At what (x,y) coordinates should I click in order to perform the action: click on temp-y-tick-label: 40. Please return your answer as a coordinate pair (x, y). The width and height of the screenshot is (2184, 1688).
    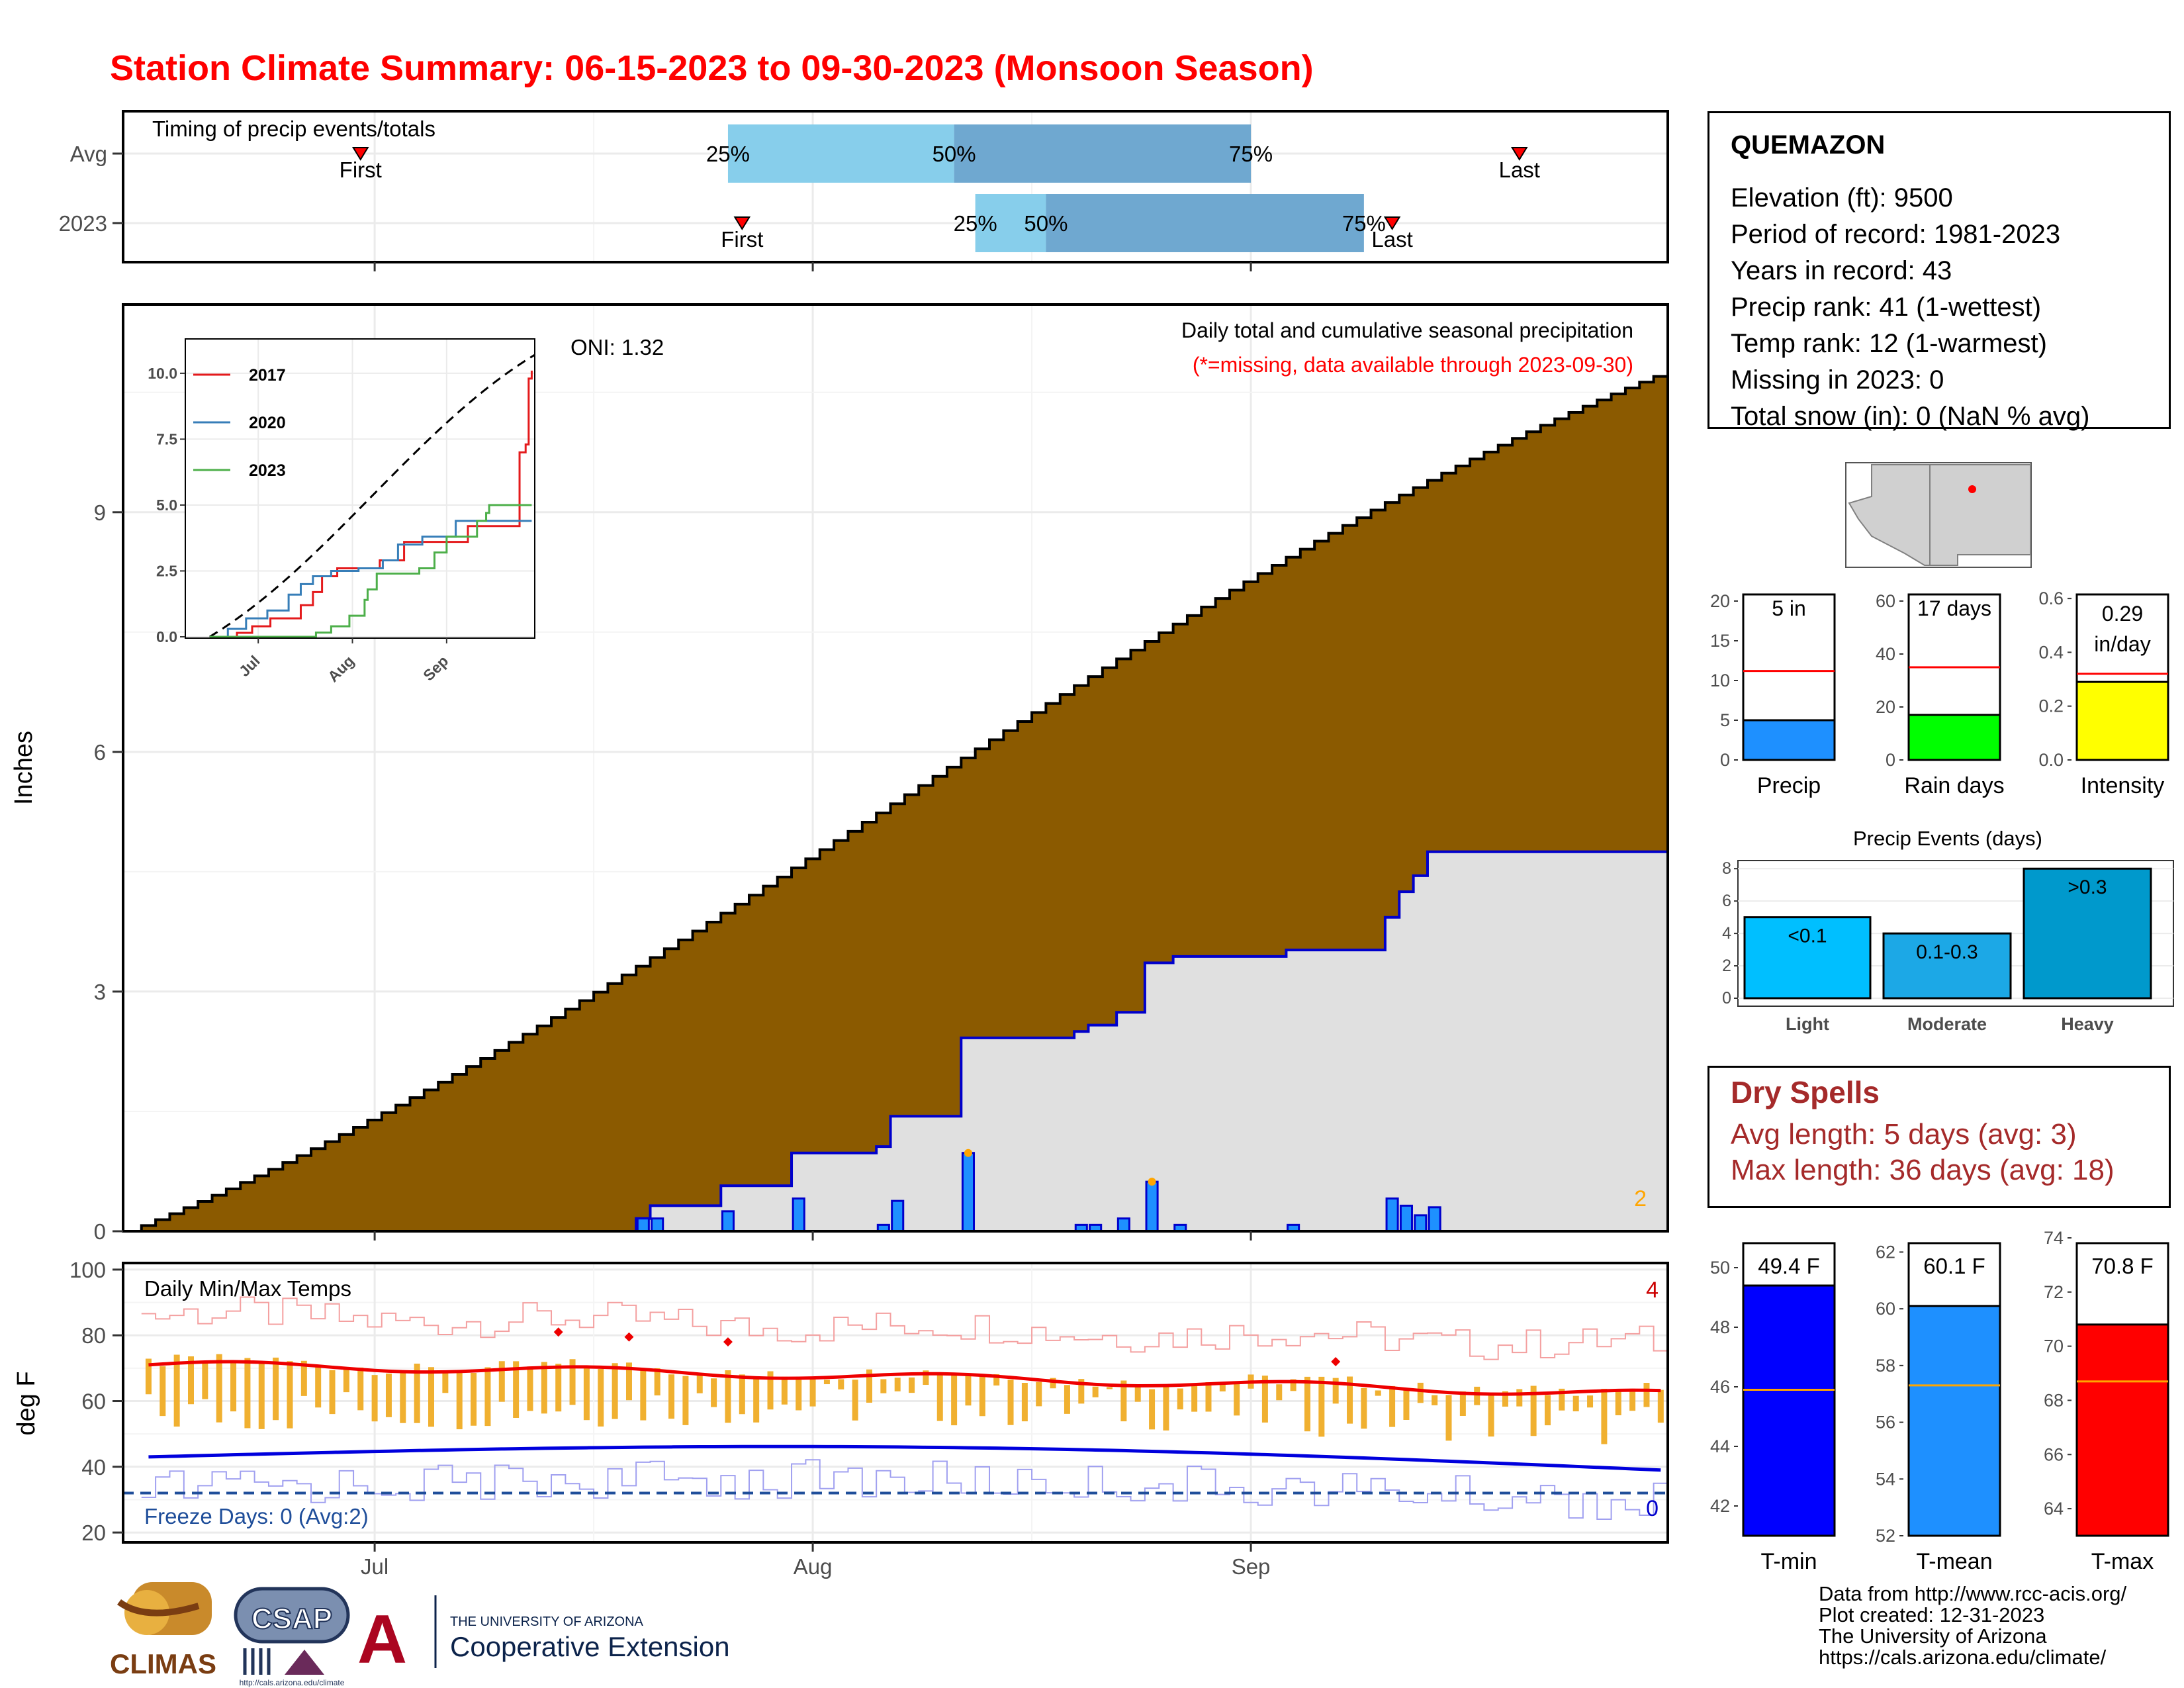
    Looking at the image, I should click on (93, 1467).